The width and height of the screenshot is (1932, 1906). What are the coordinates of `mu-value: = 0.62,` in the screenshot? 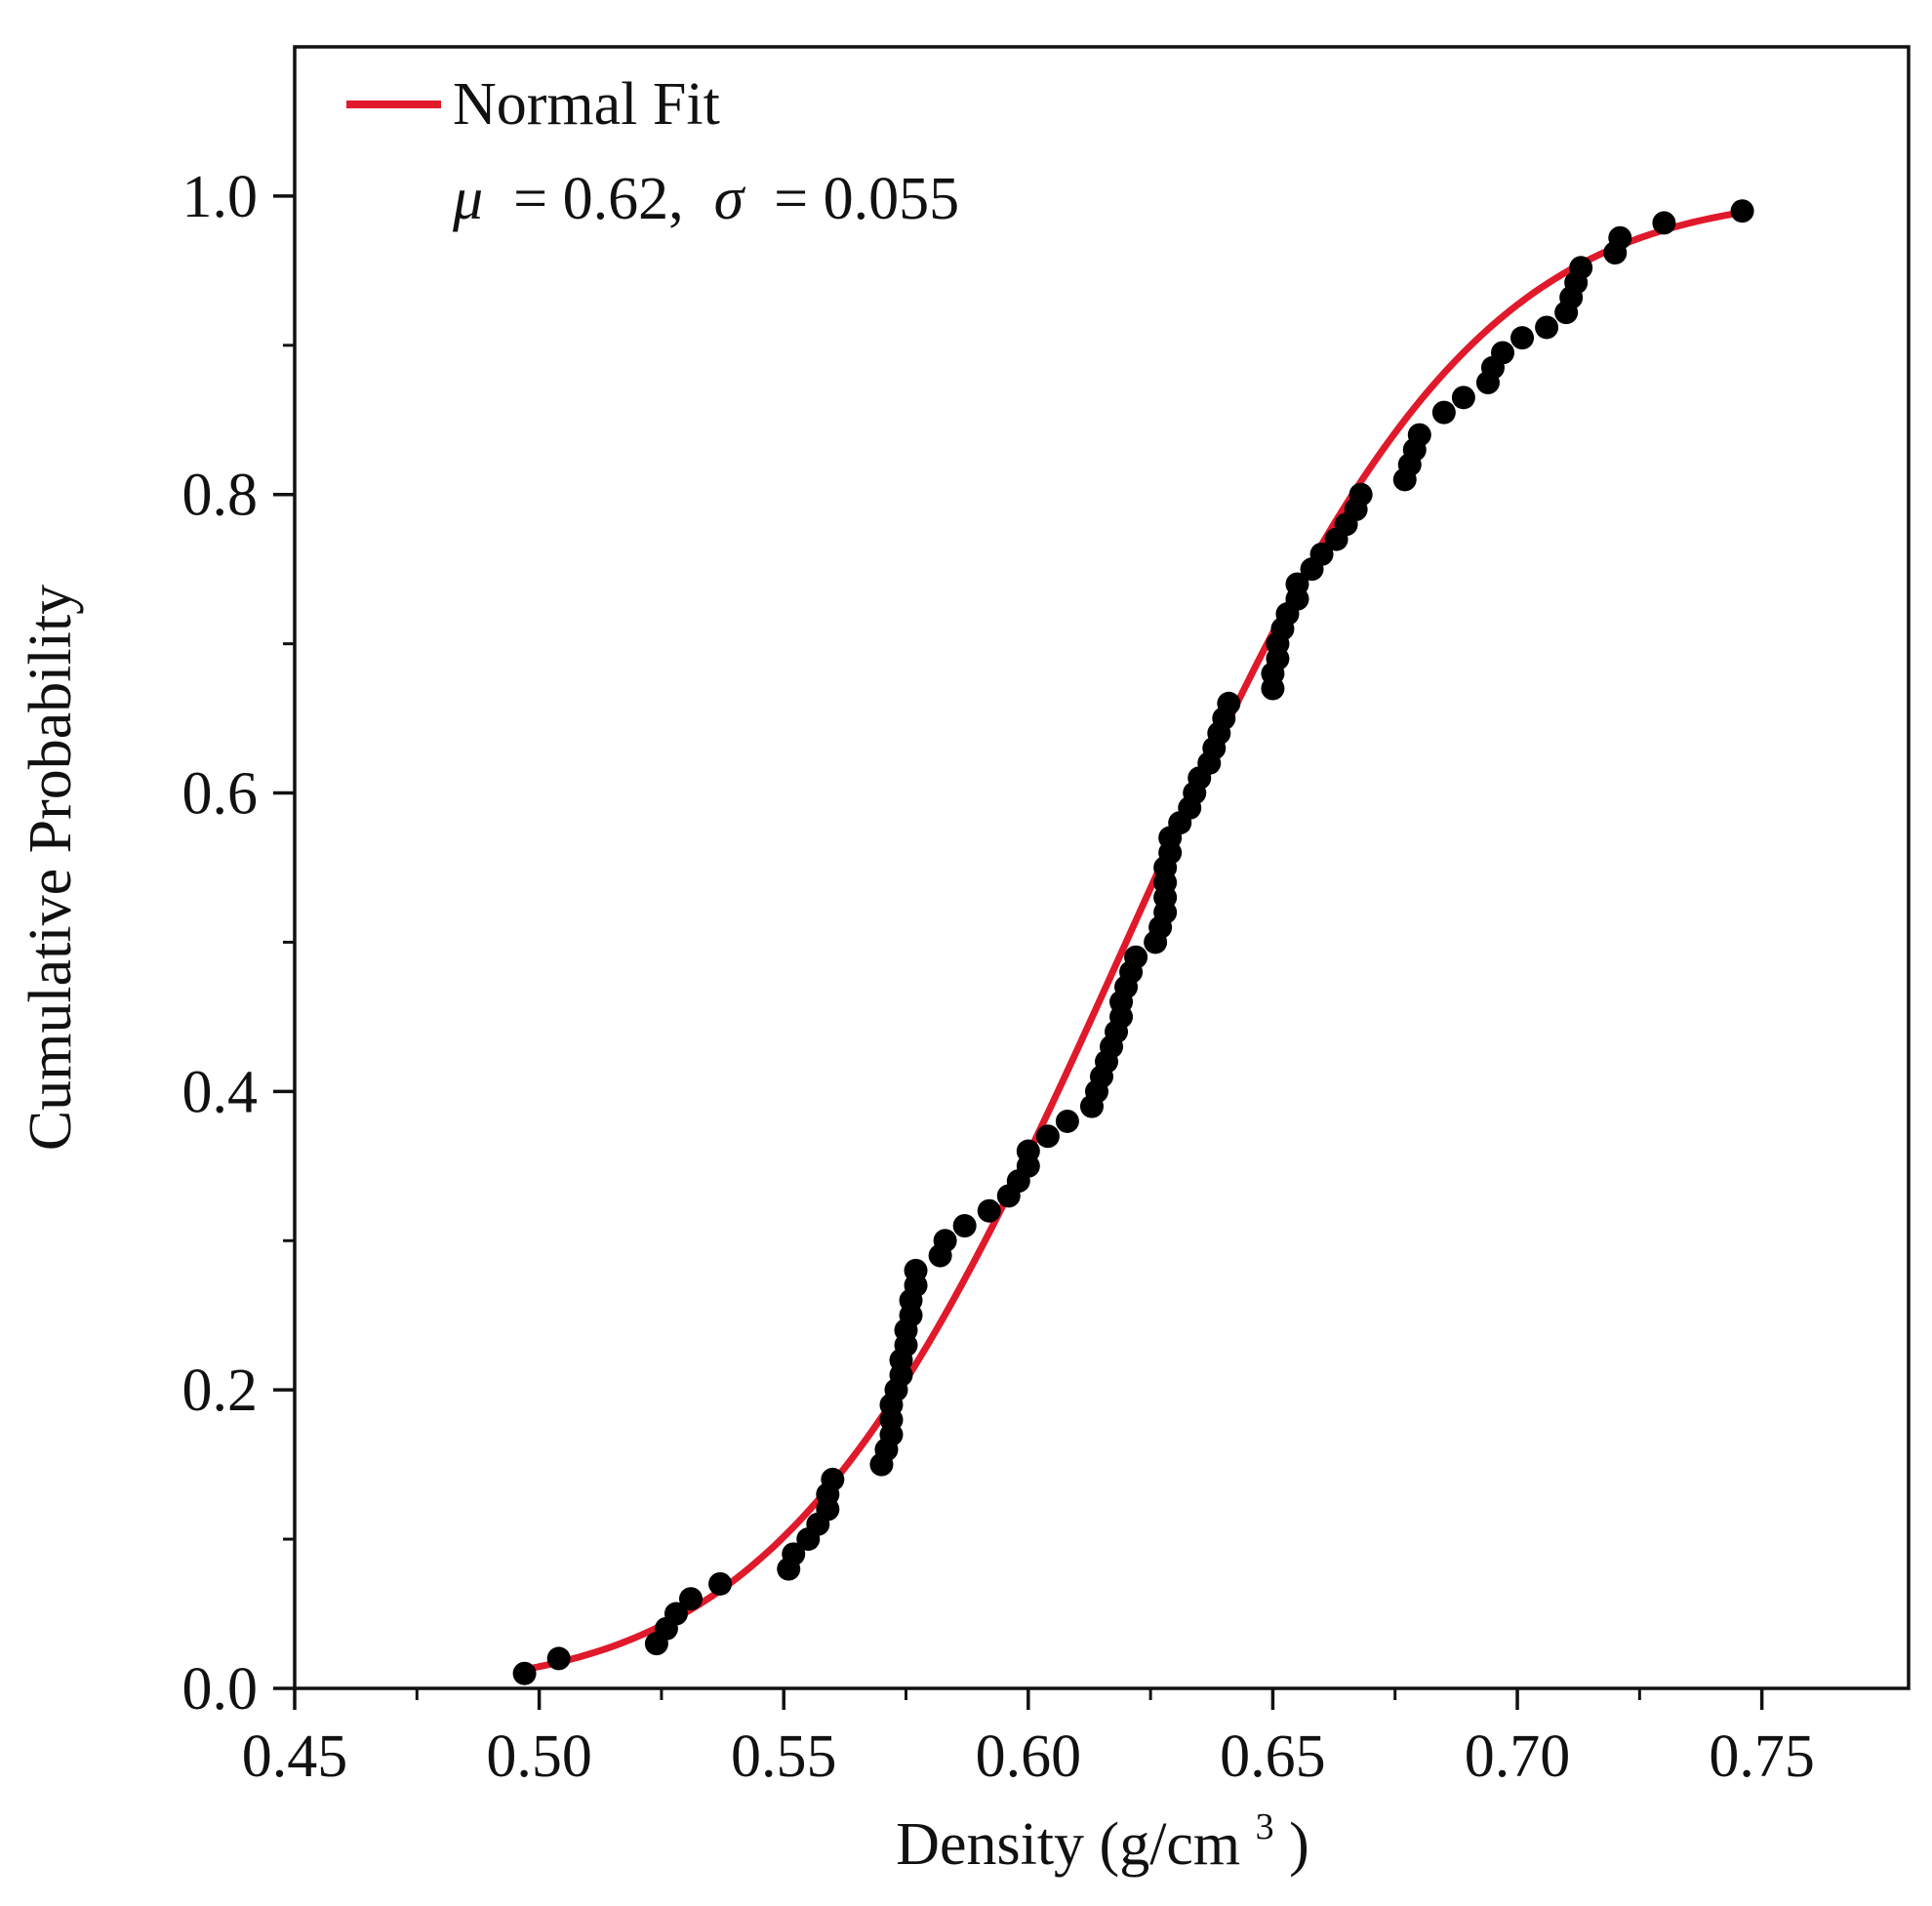 It's located at (599, 199).